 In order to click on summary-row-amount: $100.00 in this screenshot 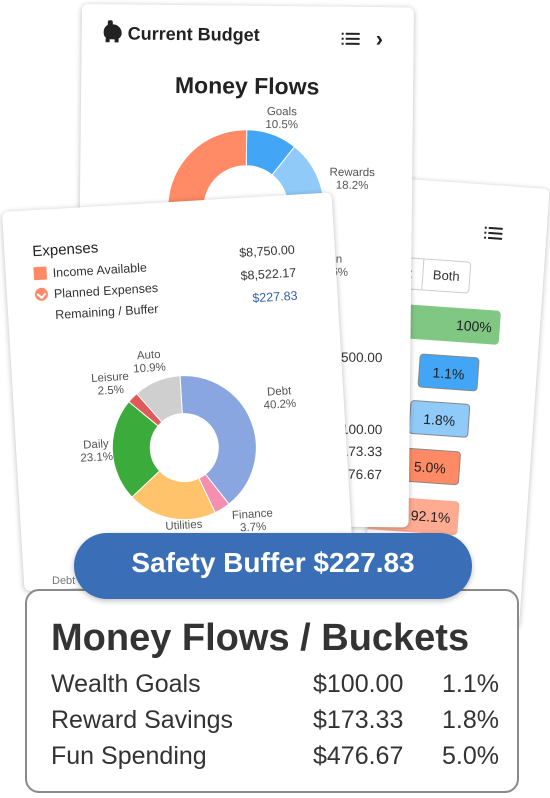, I will do `click(358, 684)`.